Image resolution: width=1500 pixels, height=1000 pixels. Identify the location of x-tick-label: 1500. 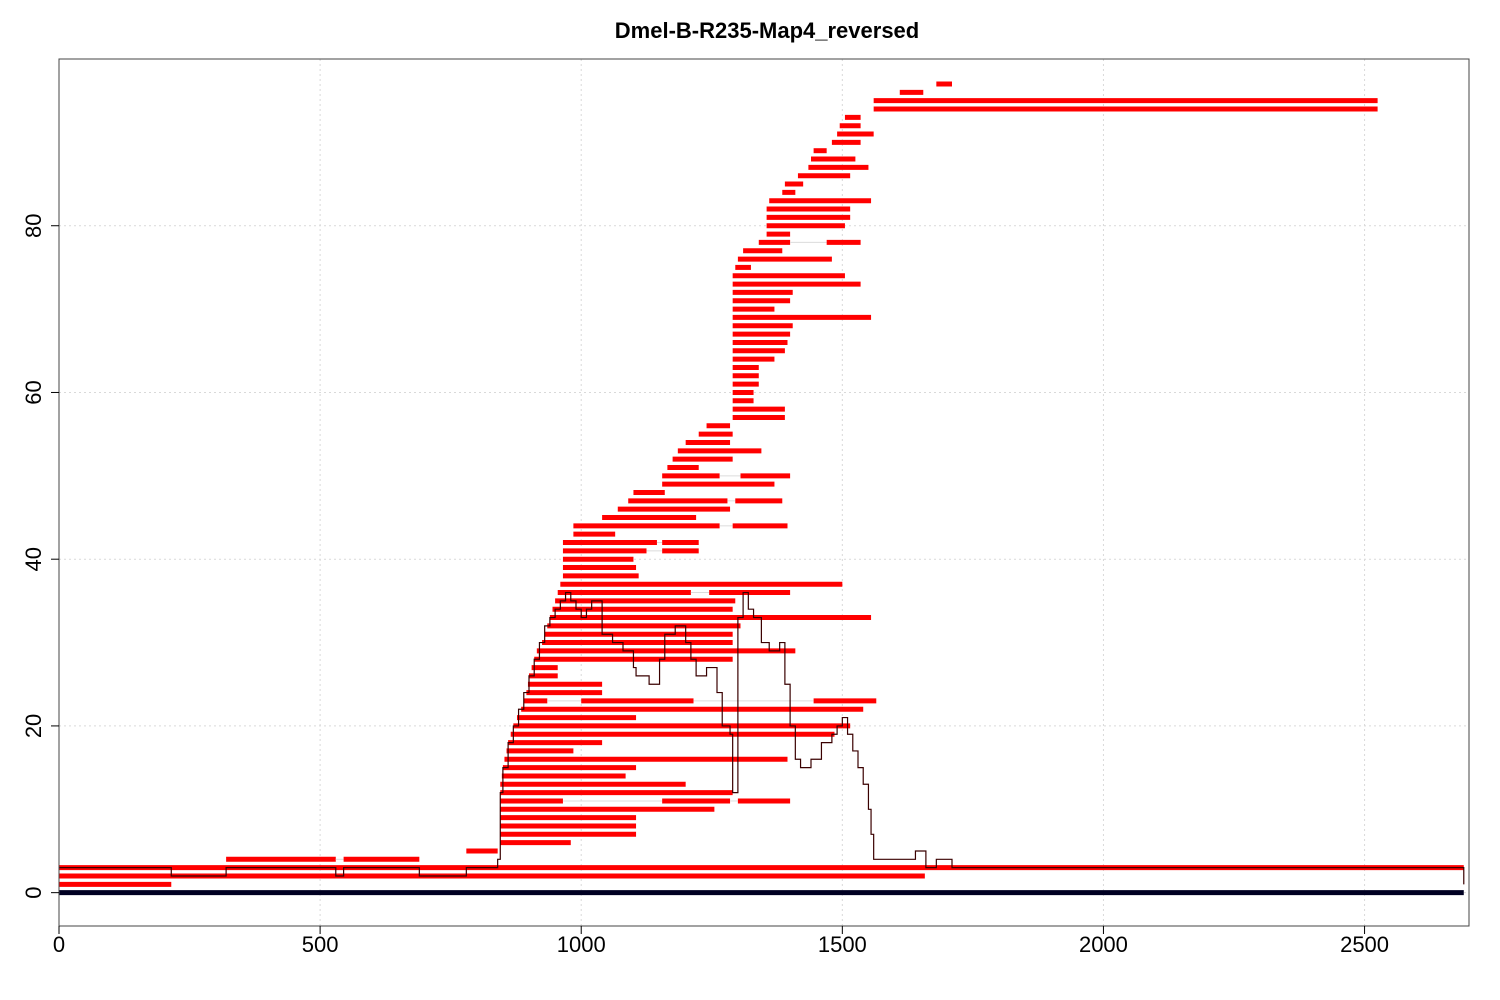
(842, 944).